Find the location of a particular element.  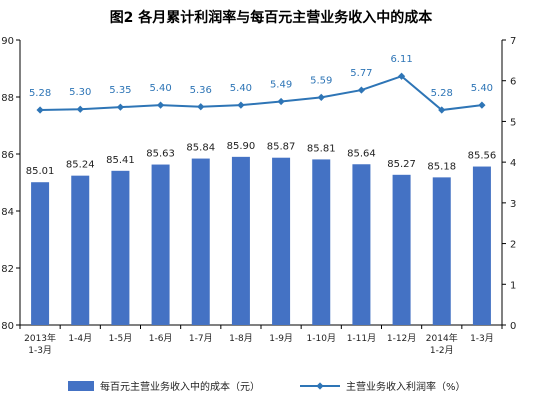

x-tick-label: 1-8月 is located at coordinates (241, 338).